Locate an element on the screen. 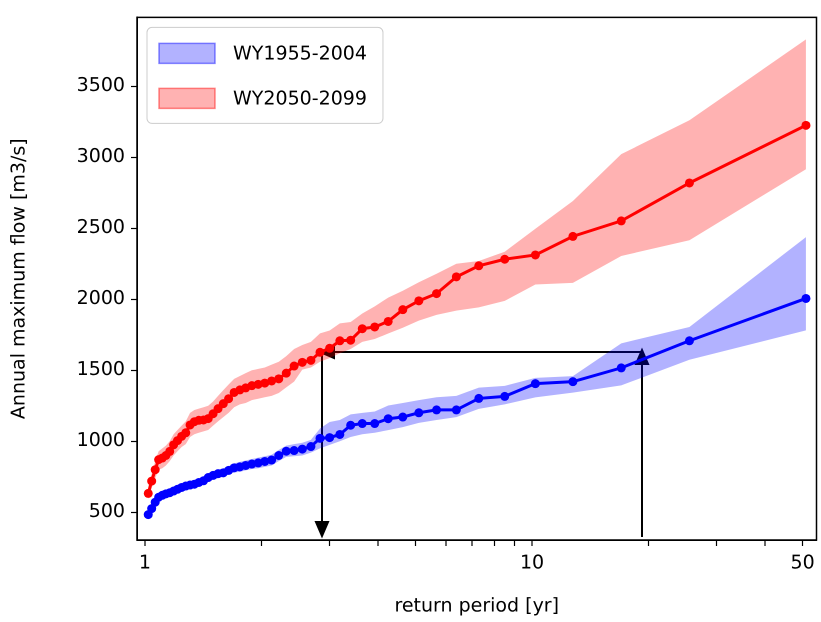 The height and width of the screenshot is (622, 821). y-tick-label: 1500 is located at coordinates (100, 369).